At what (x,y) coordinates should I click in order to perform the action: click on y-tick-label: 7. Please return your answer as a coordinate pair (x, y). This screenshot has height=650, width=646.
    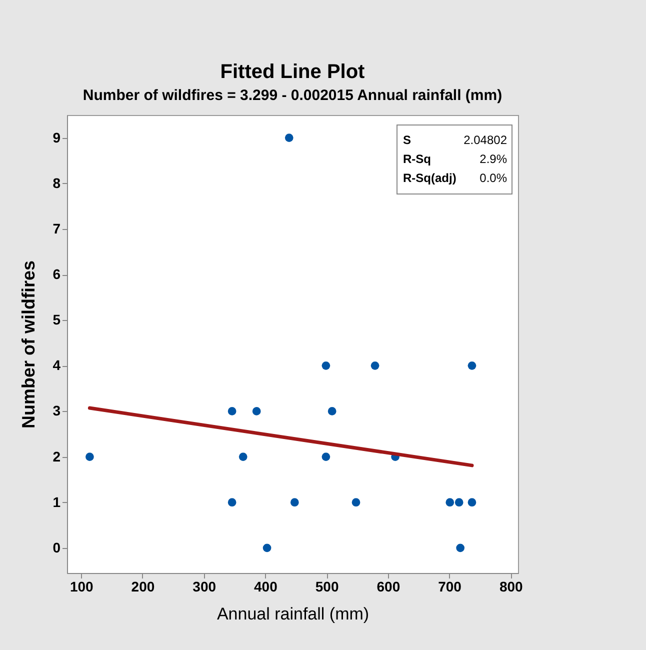
    Looking at the image, I should click on (56, 228).